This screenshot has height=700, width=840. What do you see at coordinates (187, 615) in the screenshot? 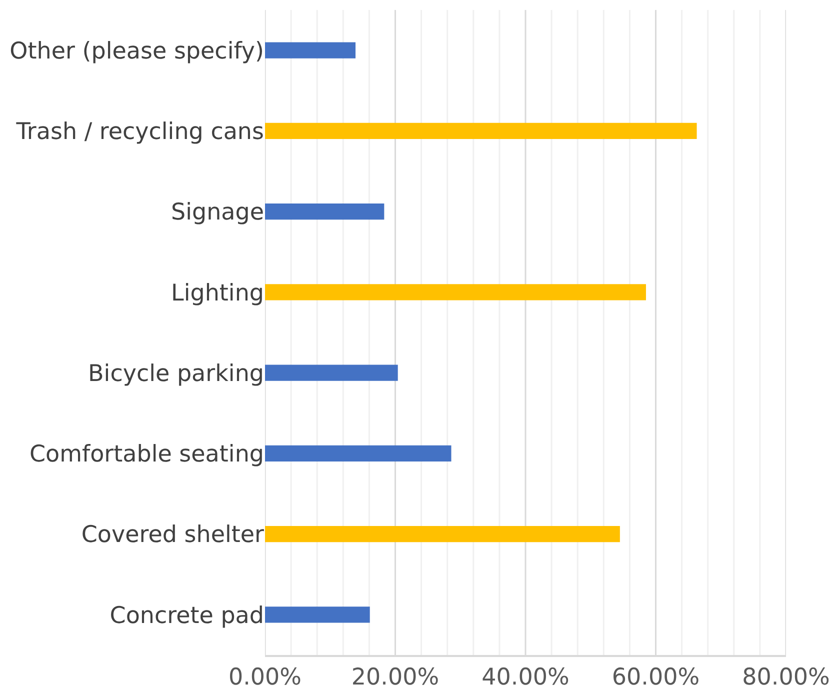
I see `y-tick-label: Concrete pad` at bounding box center [187, 615].